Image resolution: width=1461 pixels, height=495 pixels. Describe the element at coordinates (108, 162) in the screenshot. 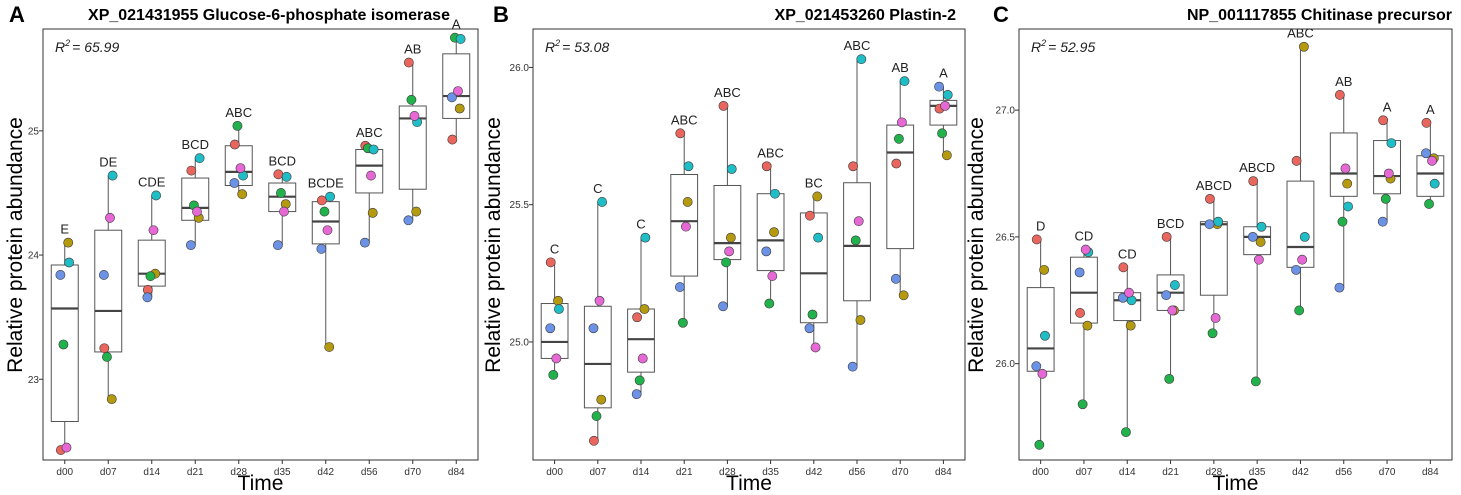

I see `significance-letter: DE` at that location.